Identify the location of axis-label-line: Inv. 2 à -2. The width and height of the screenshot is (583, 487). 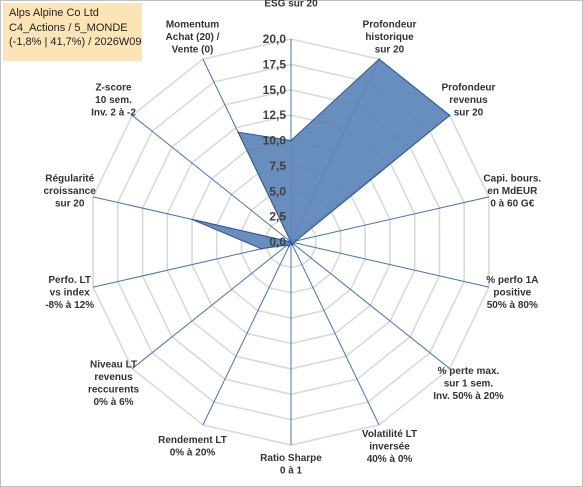
(113, 113).